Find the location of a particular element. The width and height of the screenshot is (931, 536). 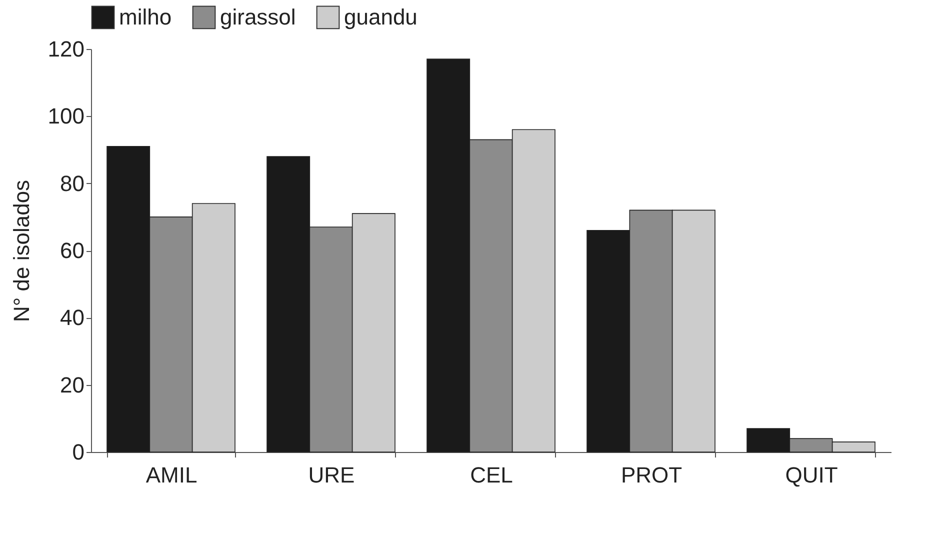

x-tick-label: QUIT is located at coordinates (811, 475).